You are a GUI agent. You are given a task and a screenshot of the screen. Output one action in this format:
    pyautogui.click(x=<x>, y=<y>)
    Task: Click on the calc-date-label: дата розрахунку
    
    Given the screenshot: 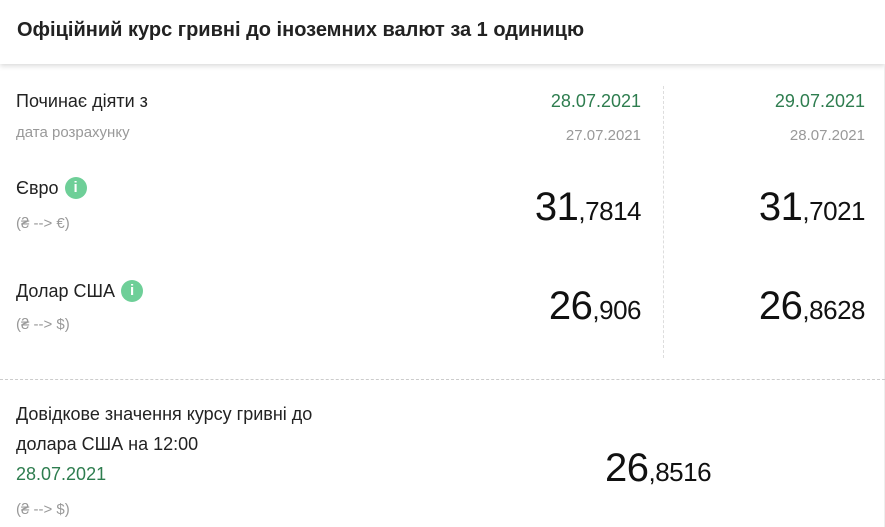 What is the action you would take?
    pyautogui.click(x=73, y=132)
    